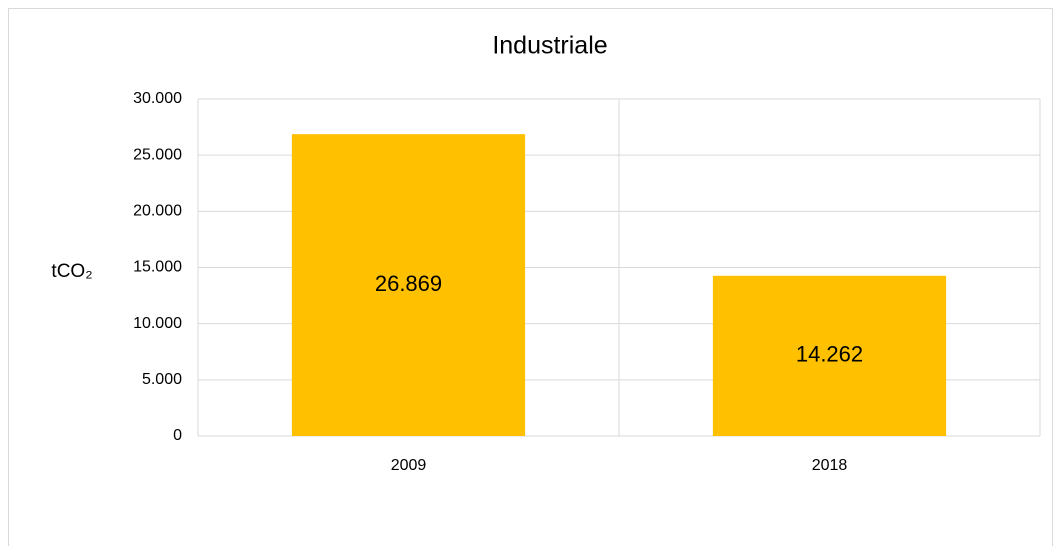 The width and height of the screenshot is (1061, 546). I want to click on x-tick-label: 2018, so click(830, 465).